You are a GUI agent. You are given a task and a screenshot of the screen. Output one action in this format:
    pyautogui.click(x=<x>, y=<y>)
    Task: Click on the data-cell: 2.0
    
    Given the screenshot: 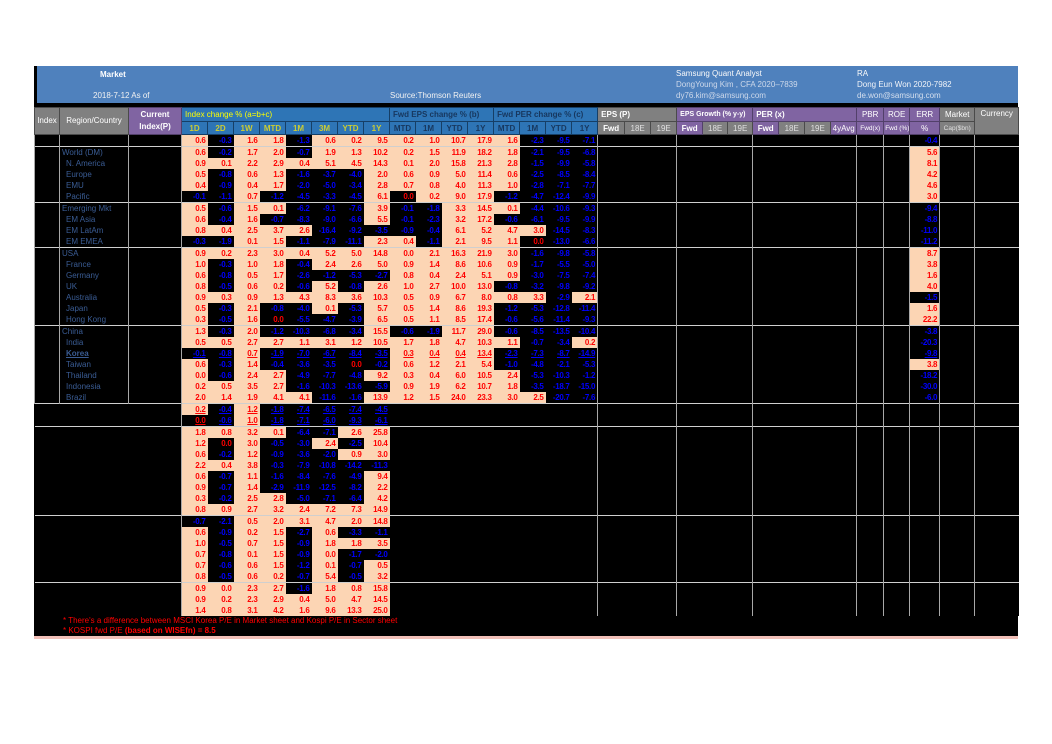 What is the action you would take?
    pyautogui.click(x=376, y=174)
    